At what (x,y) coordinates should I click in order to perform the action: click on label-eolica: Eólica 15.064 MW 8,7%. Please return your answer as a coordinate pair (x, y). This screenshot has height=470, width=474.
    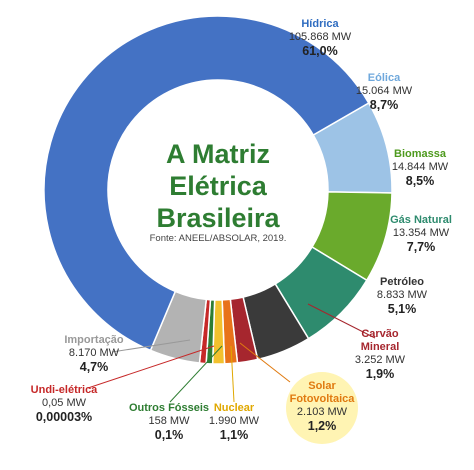
    Looking at the image, I should click on (384, 92).